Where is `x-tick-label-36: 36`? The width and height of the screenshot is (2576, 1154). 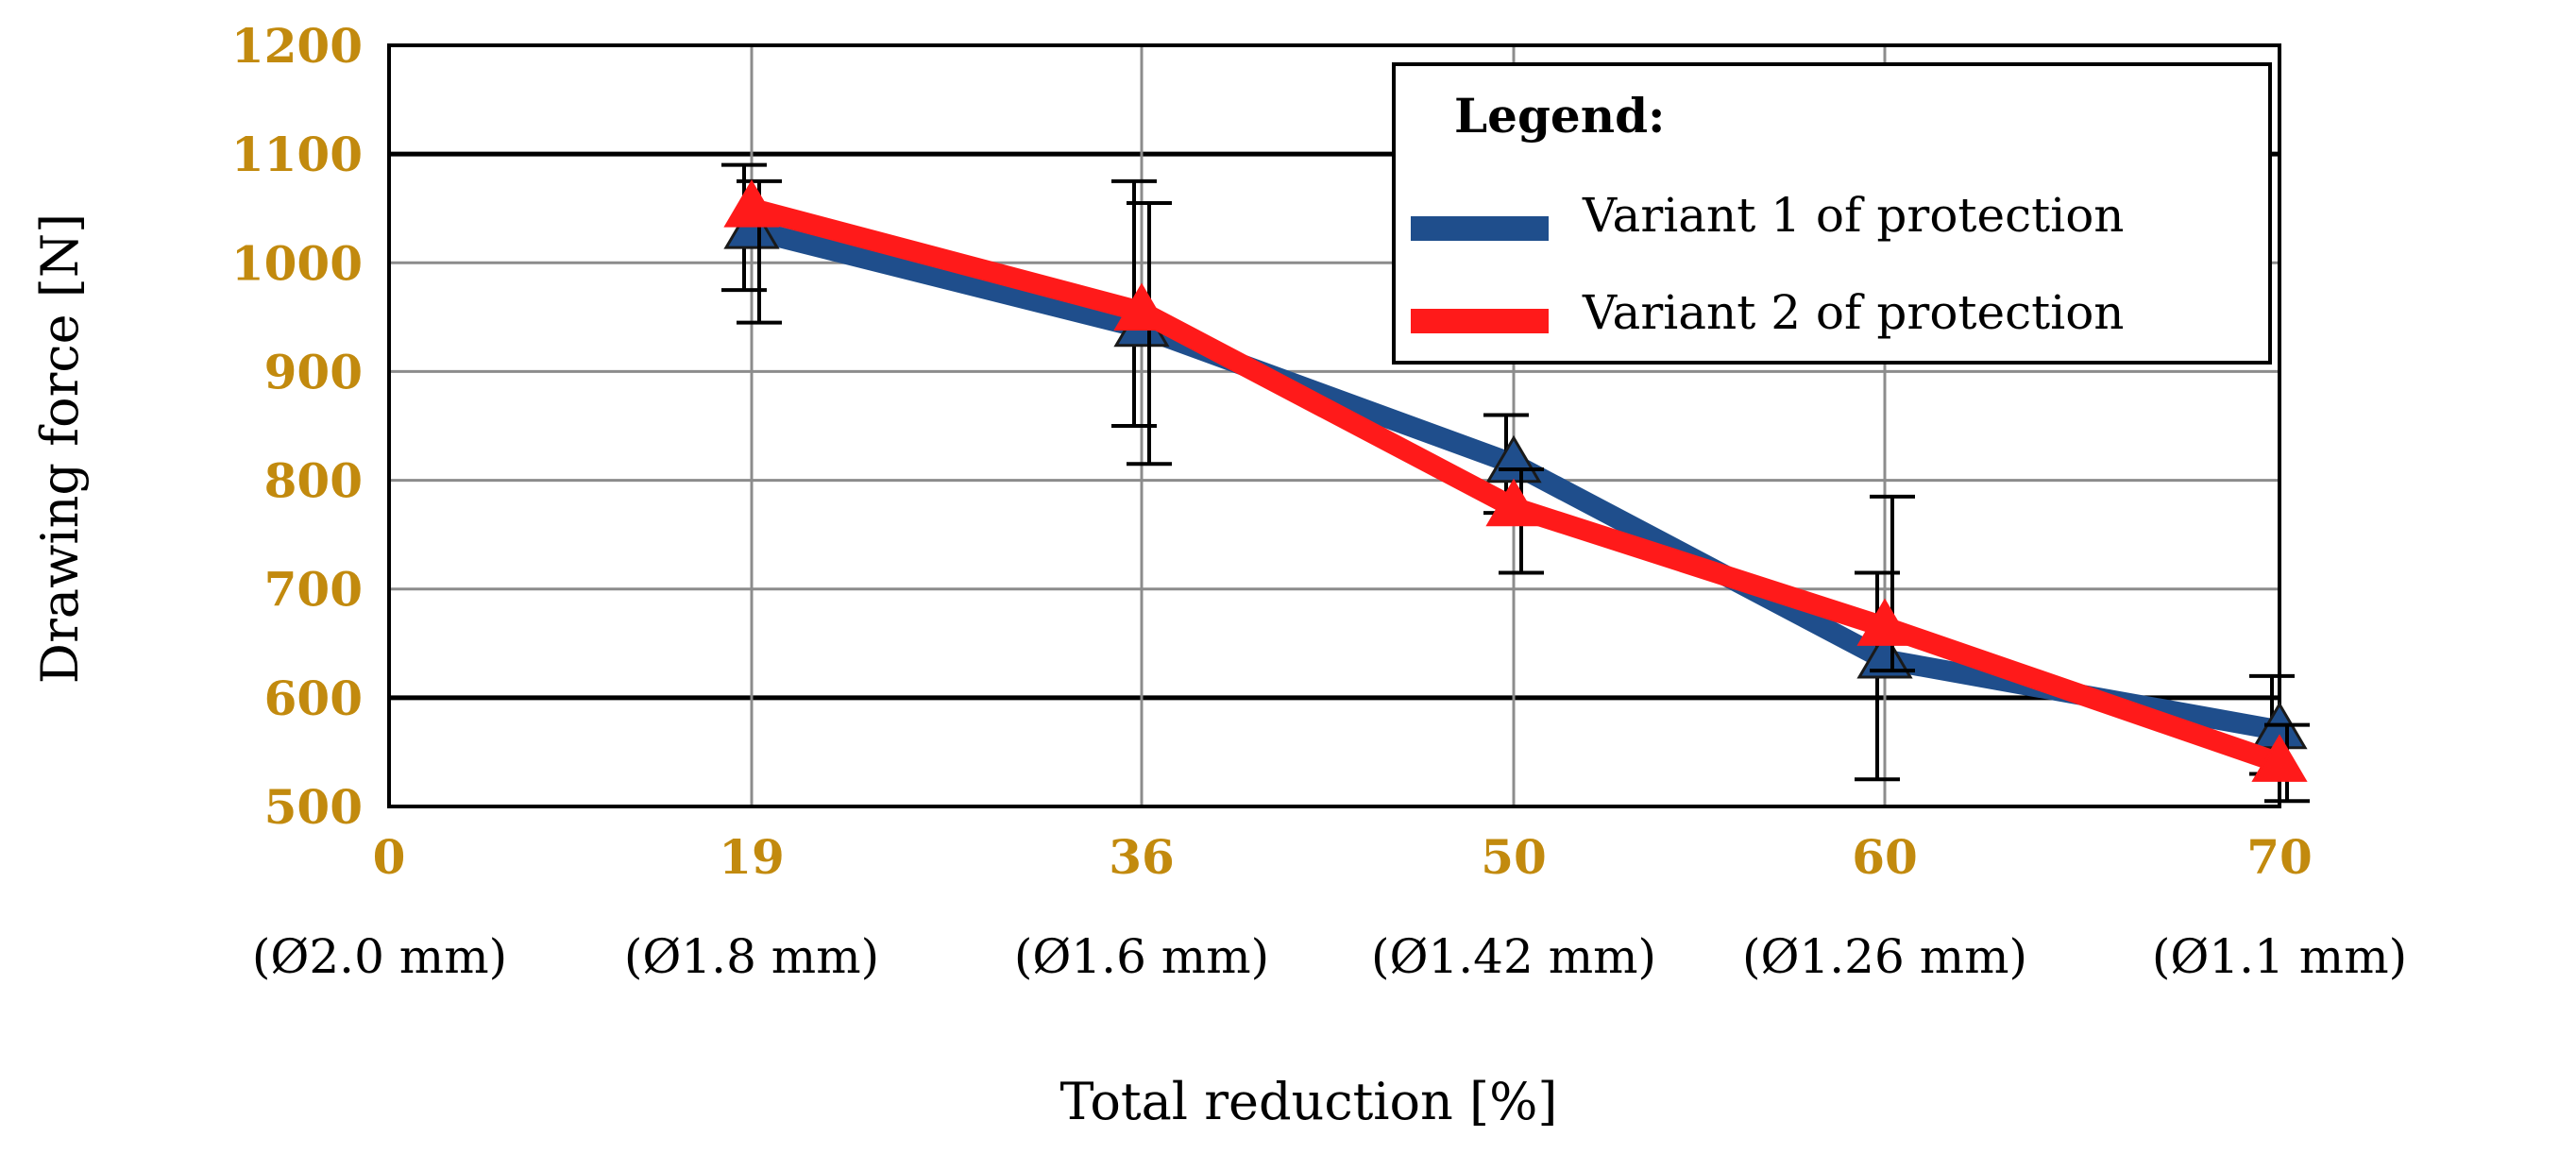 x-tick-label-36: 36 is located at coordinates (1142, 857).